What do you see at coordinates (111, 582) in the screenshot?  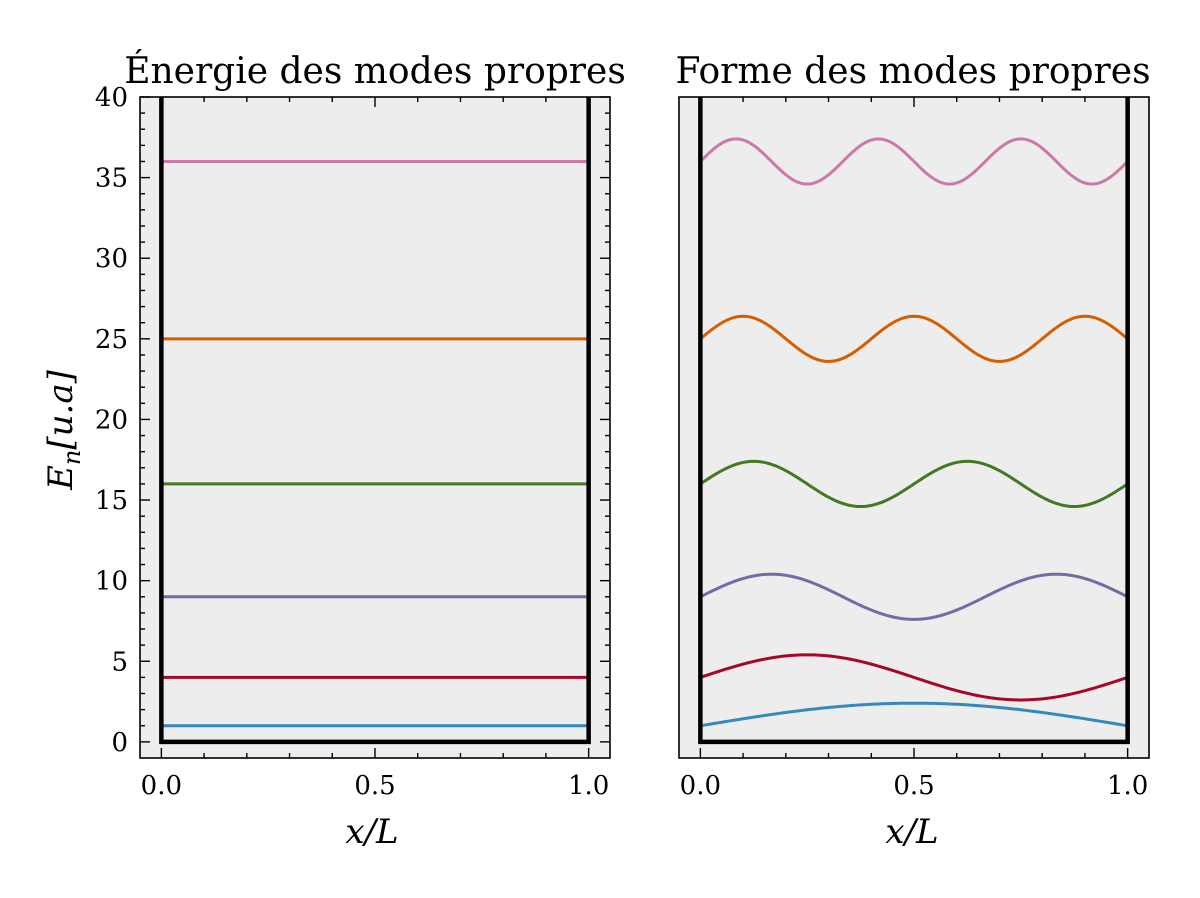 I see `energy-y-tick-label: 10` at bounding box center [111, 582].